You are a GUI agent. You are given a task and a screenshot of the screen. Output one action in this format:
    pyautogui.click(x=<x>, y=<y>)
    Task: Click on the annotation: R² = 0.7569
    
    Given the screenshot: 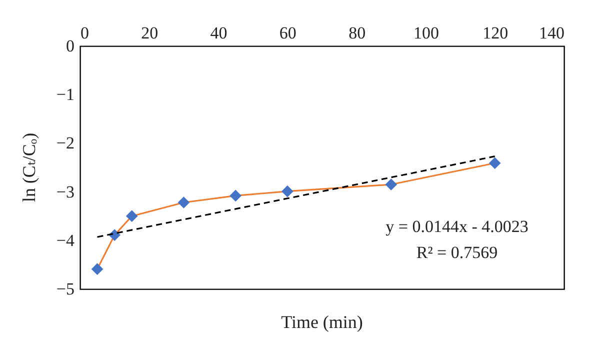 What is the action you would take?
    pyautogui.click(x=457, y=252)
    